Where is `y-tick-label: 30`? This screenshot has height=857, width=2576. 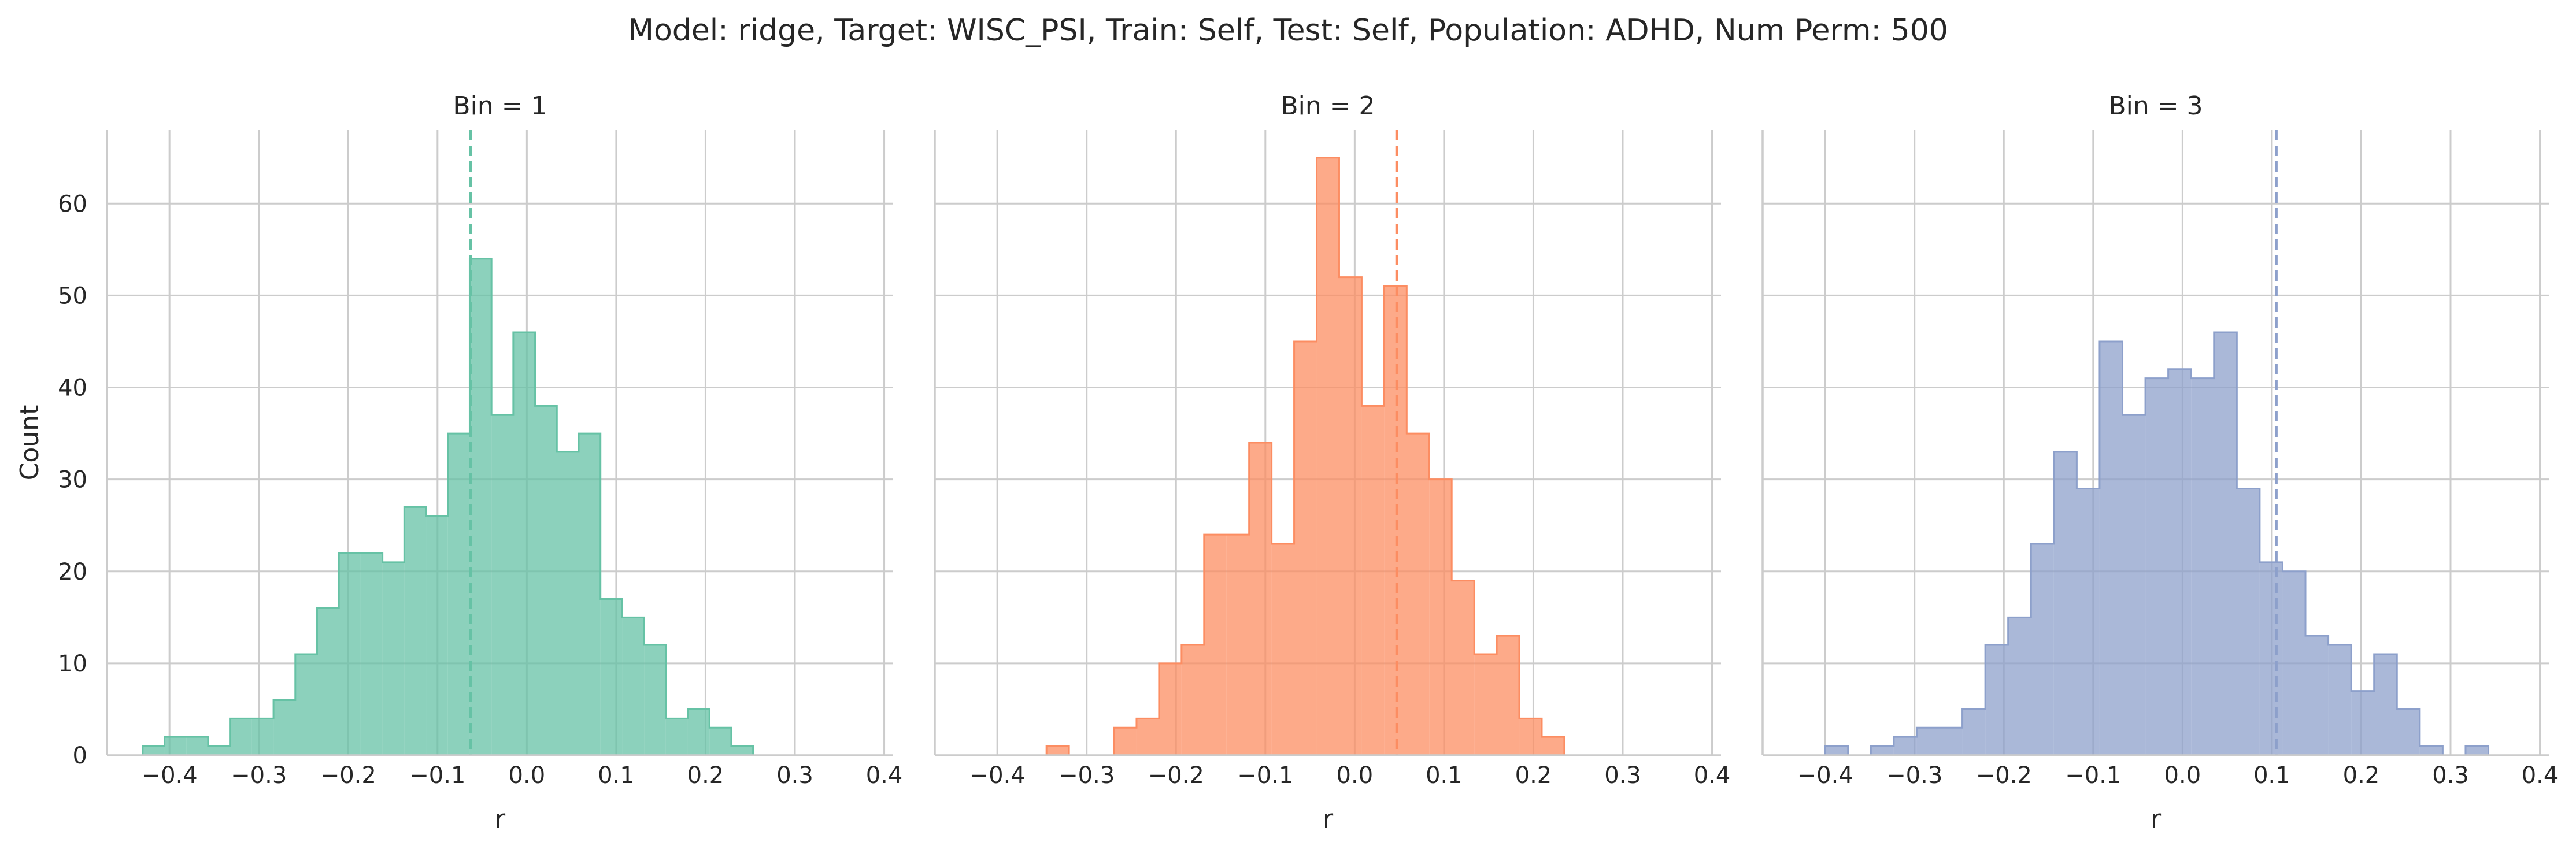 y-tick-label: 30 is located at coordinates (72, 480).